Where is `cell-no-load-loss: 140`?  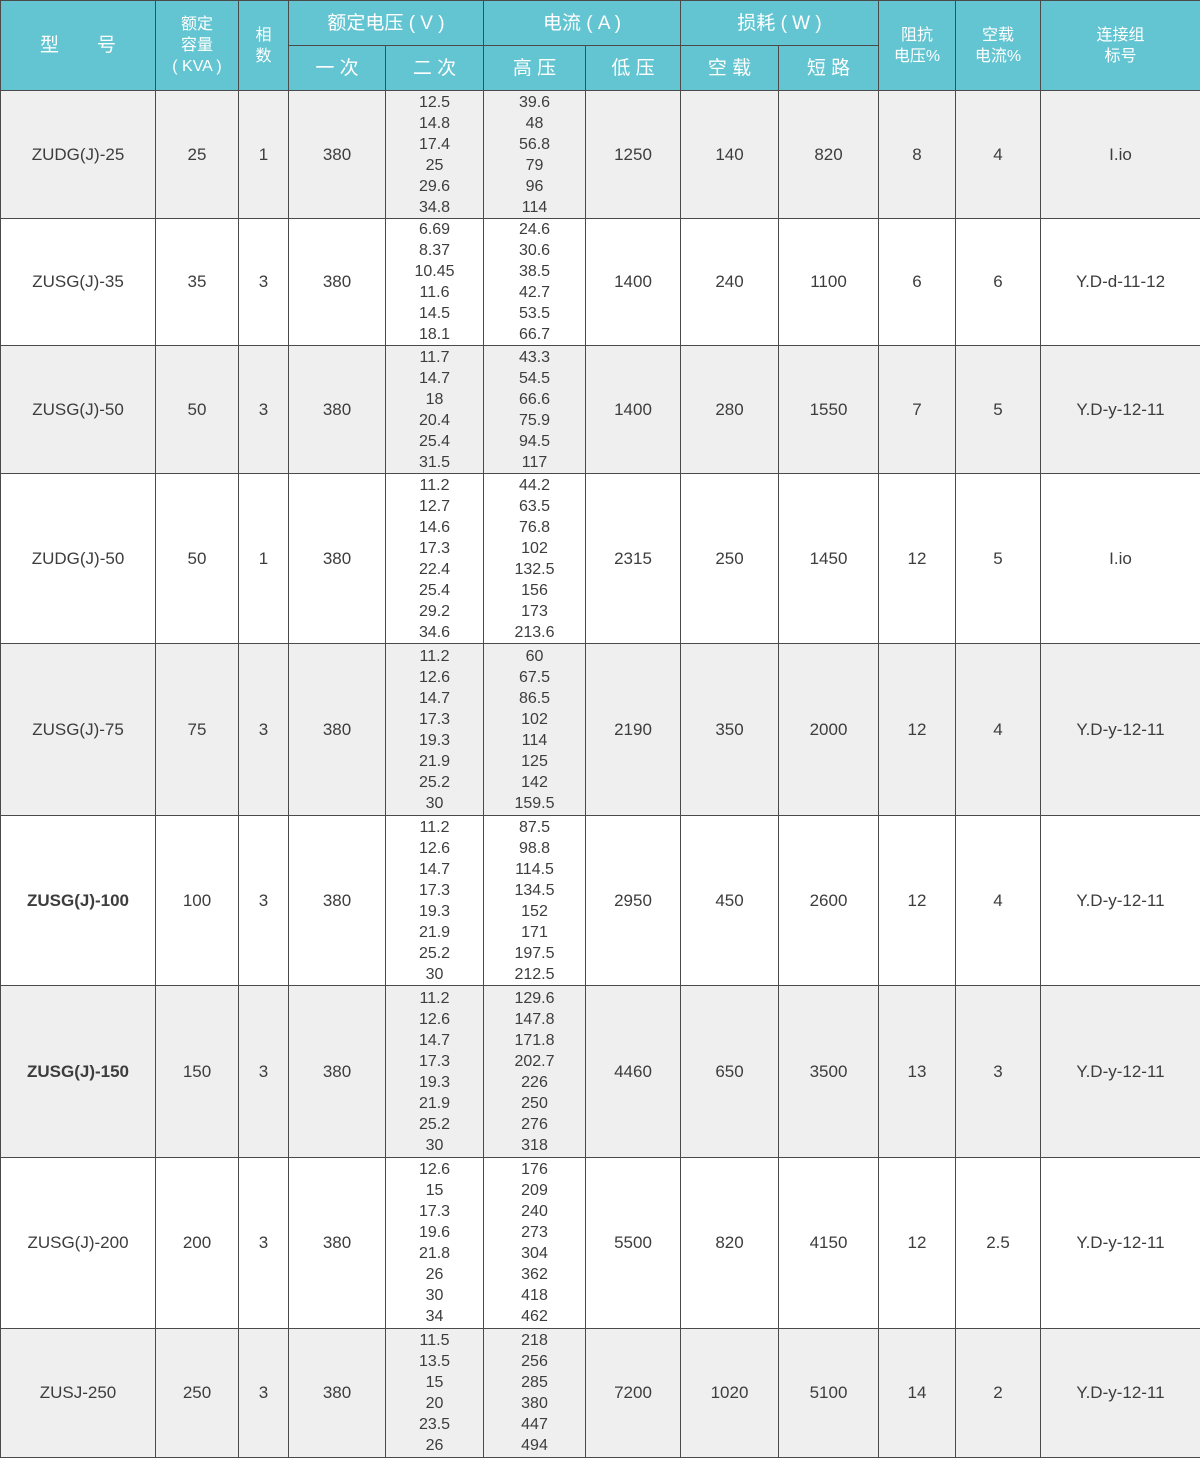
cell-no-load-loss: 140 is located at coordinates (730, 155).